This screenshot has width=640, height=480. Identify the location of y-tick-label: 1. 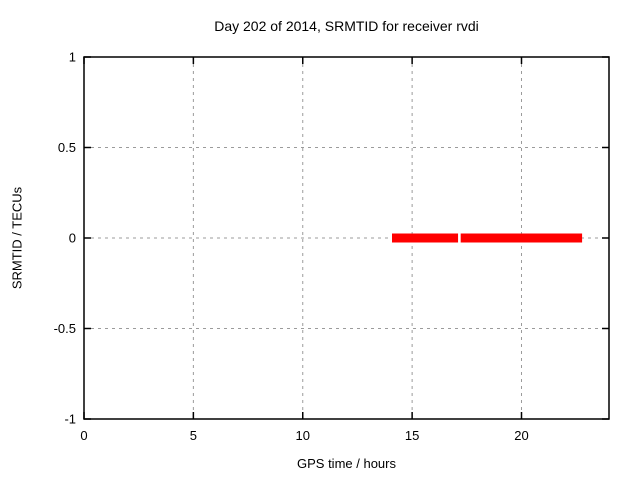
(72, 57).